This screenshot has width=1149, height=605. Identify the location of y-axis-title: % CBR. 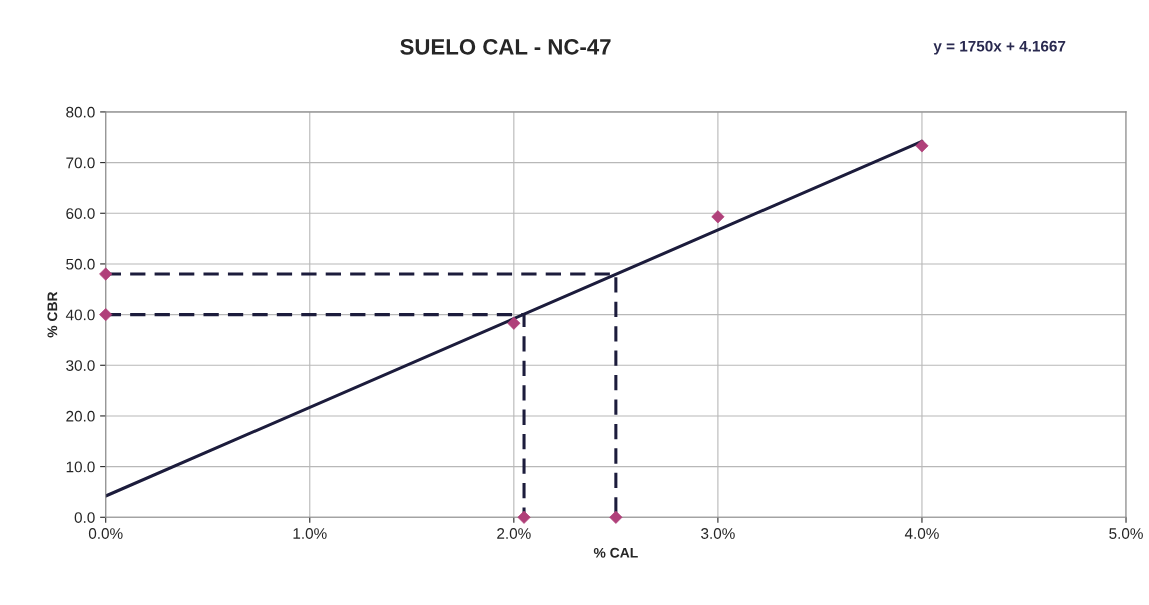
(52, 314).